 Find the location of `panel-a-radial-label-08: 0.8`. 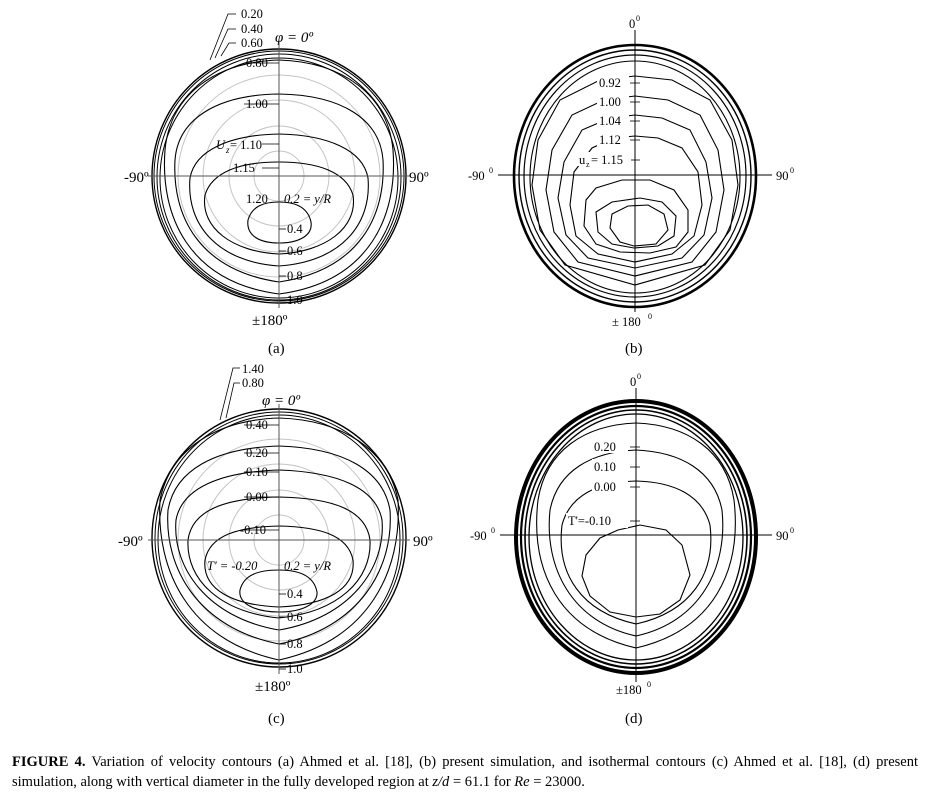

panel-a-radial-label-08: 0.8 is located at coordinates (295, 276).